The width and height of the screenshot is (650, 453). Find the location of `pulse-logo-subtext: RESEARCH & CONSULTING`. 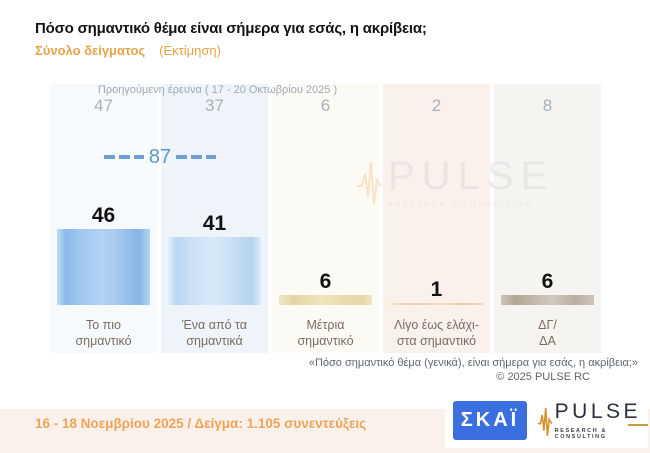

pulse-logo-subtext: RESEARCH & CONSULTING is located at coordinates (581, 434).